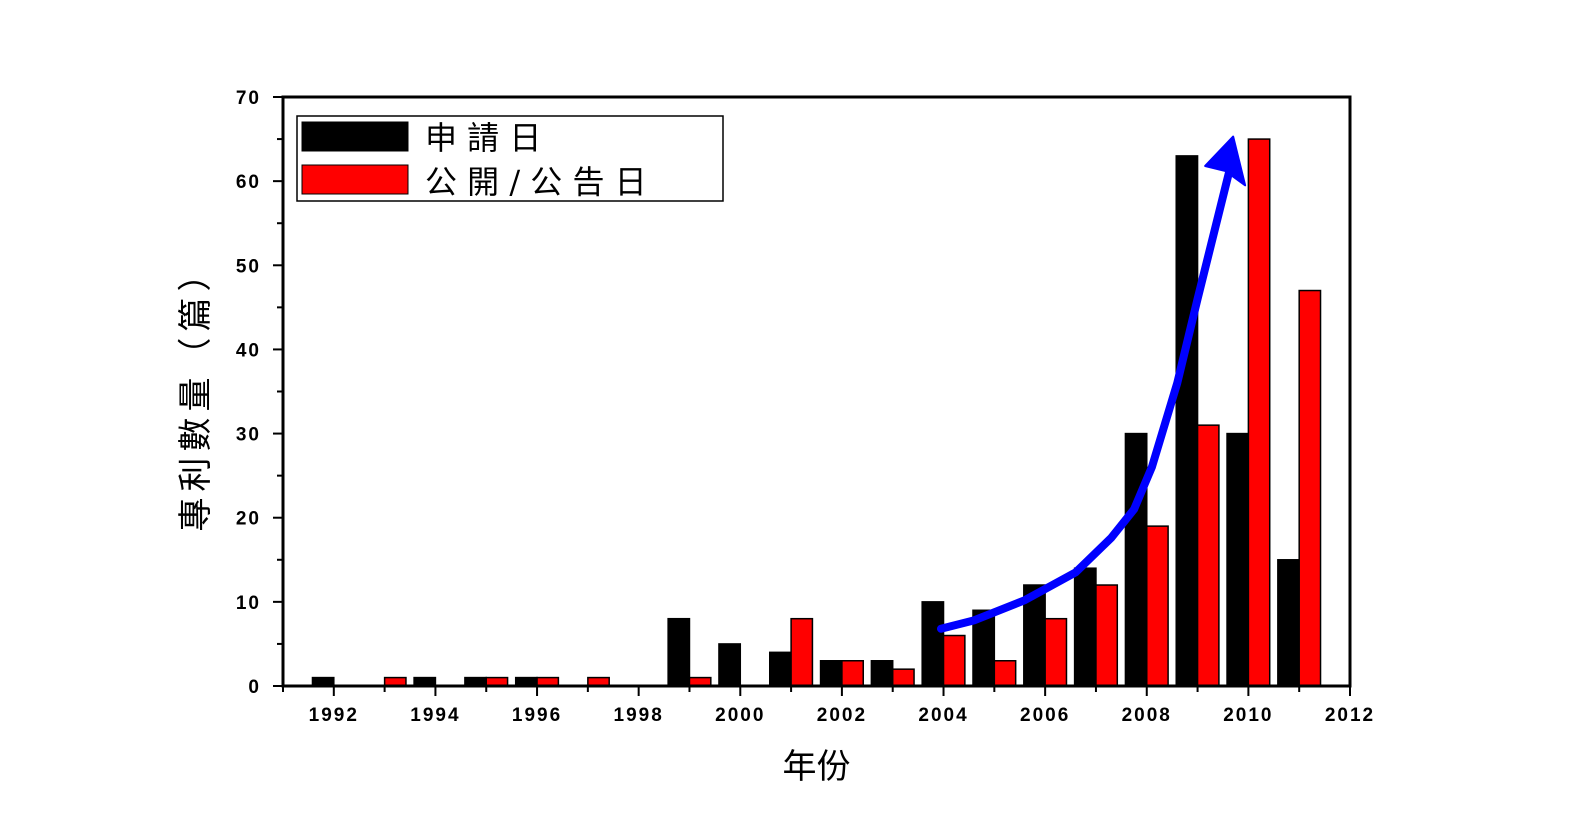 The height and width of the screenshot is (835, 1581). What do you see at coordinates (1350, 715) in the screenshot?
I see `x-tick-label: 2012` at bounding box center [1350, 715].